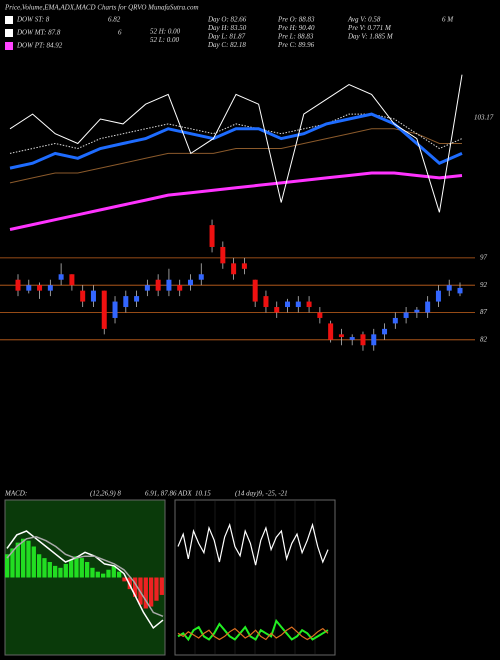  What do you see at coordinates (9, 20) in the screenshot?
I see `legend-swatch` at bounding box center [9, 20].